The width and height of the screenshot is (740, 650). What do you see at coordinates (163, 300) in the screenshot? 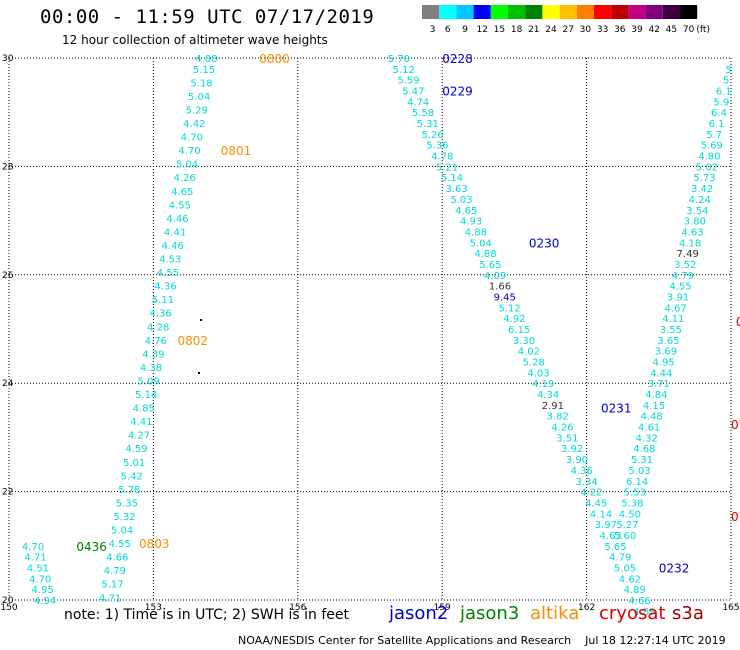
I see `data-point-label: 5.11` at bounding box center [163, 300].